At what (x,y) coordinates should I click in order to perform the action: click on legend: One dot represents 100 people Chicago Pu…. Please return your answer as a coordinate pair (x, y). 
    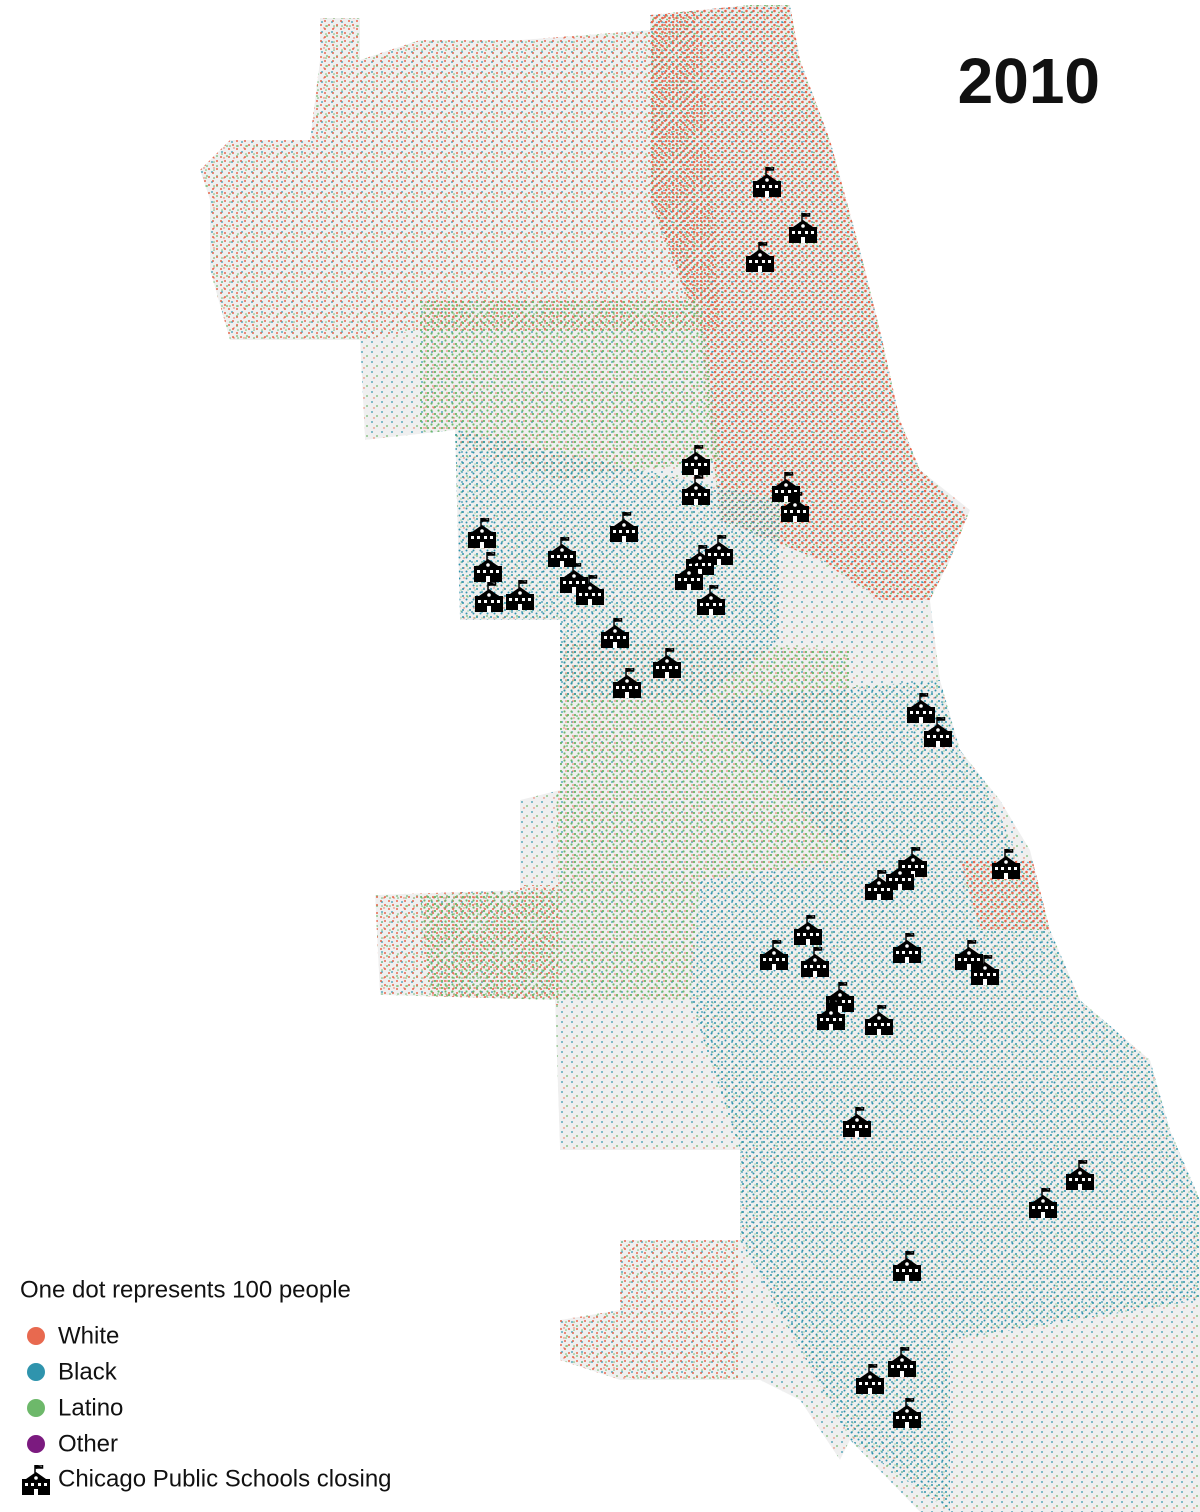
    Looking at the image, I should click on (206, 1385).